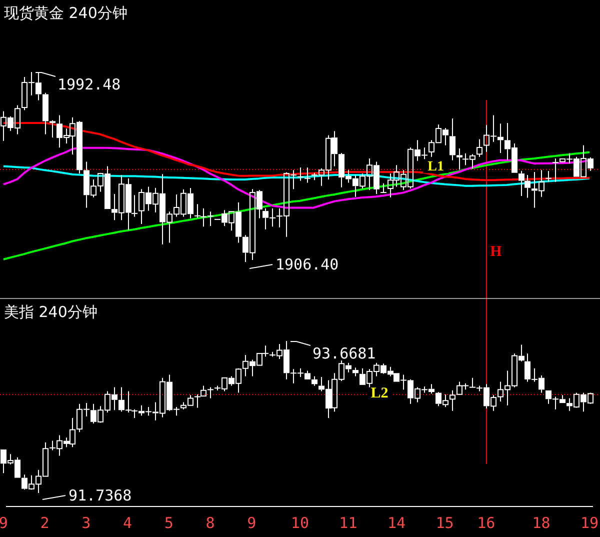 The height and width of the screenshot is (537, 600). What do you see at coordinates (45, 523) in the screenshot?
I see `x-tick-label: 2` at bounding box center [45, 523].